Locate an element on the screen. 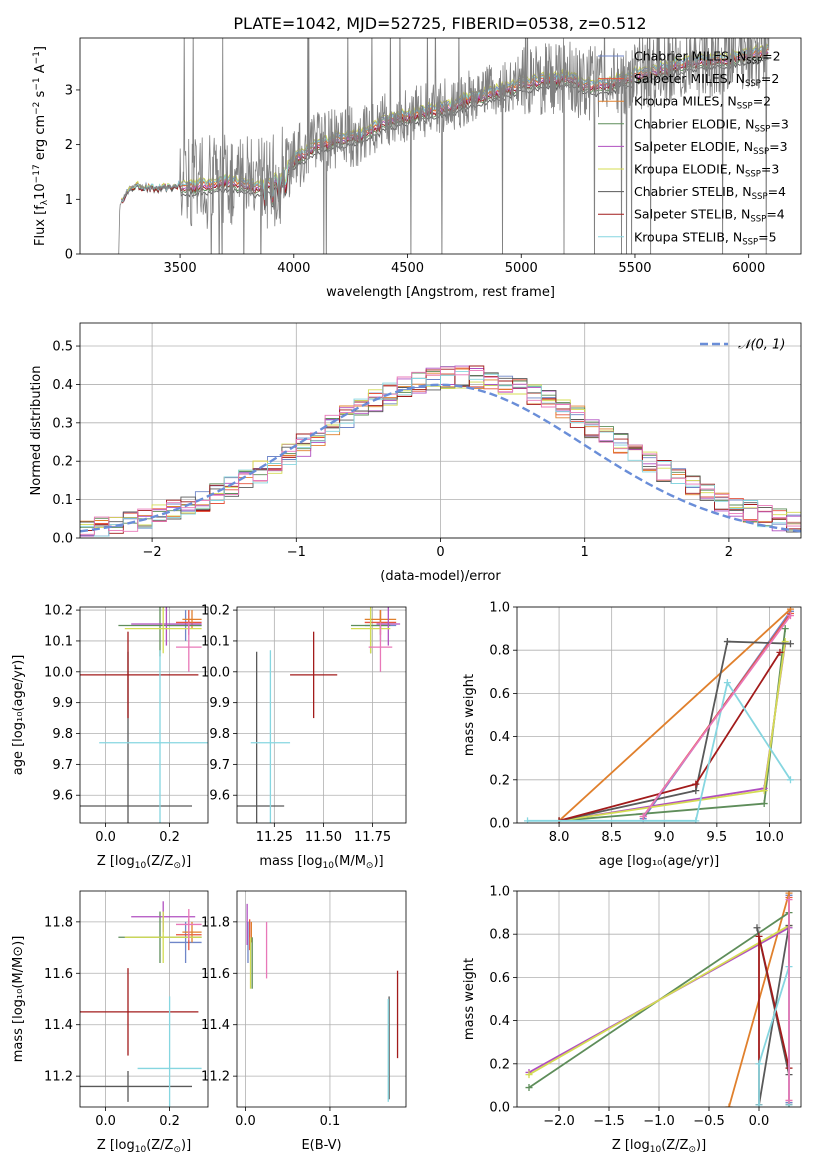  x-tick-label: −2.0 is located at coordinates (559, 1121).